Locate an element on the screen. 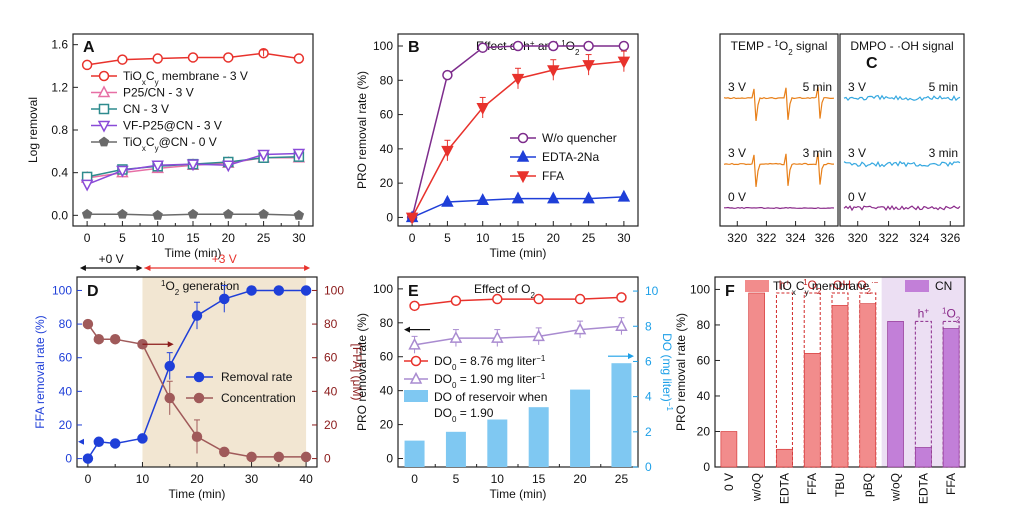  series-line-removal is located at coordinates (197, 374).